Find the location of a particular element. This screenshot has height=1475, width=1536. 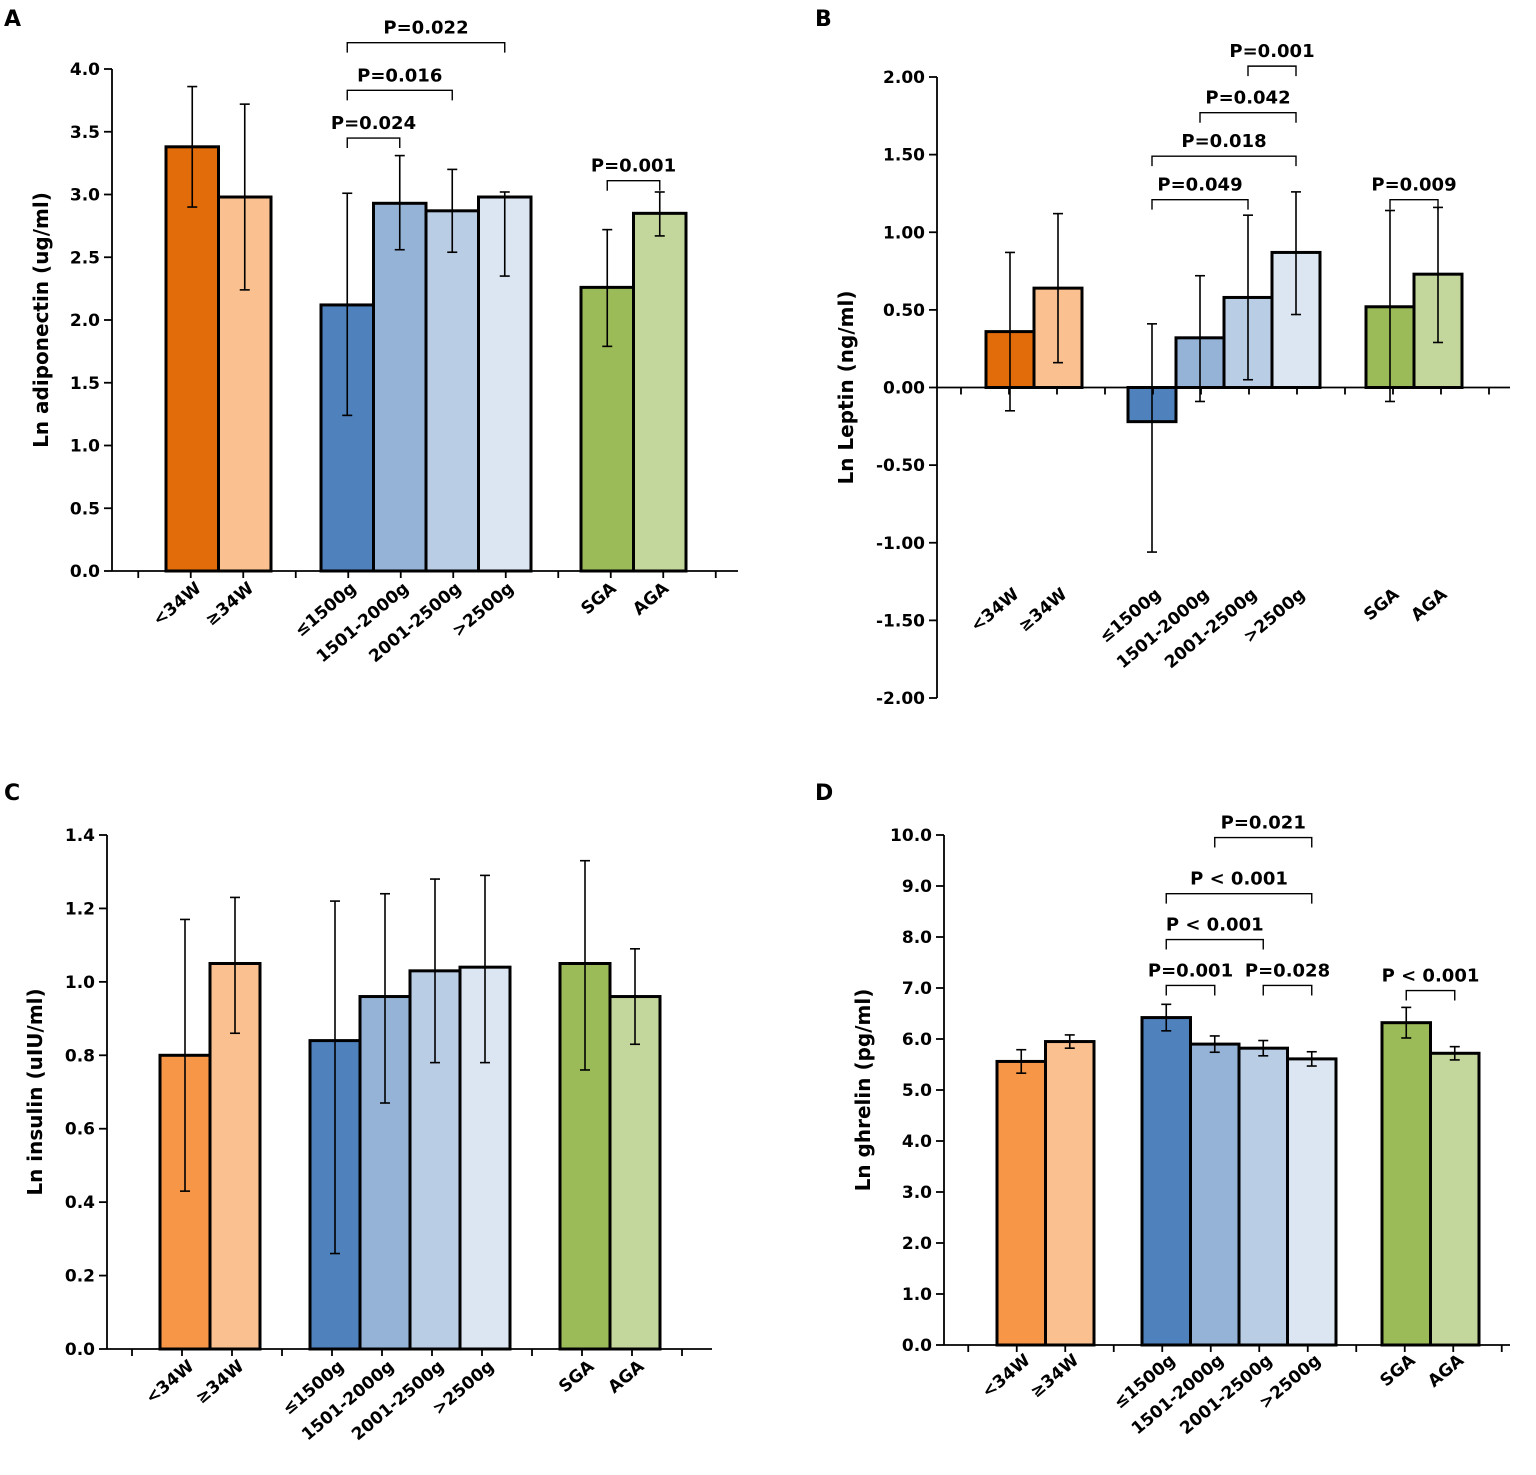

p-value-label: P=0.016 is located at coordinates (399, 75).